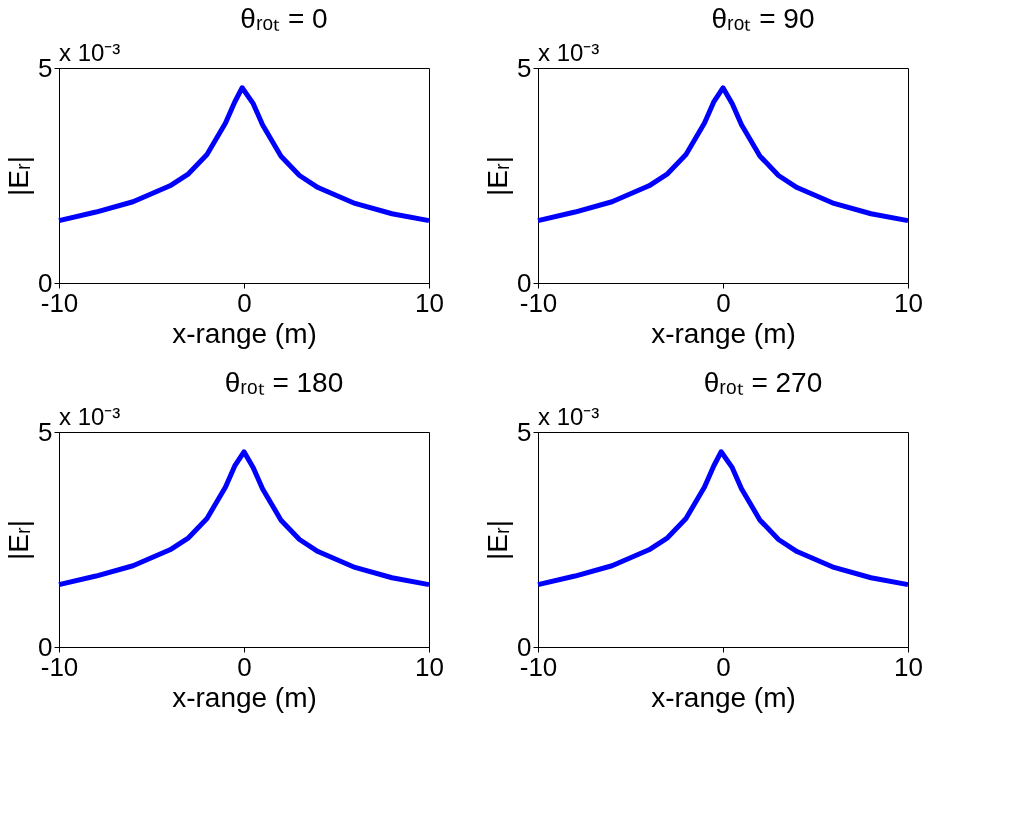 The width and height of the screenshot is (1033, 826). I want to click on chart-title: θᵣₒₜ = 90, so click(763, 18).